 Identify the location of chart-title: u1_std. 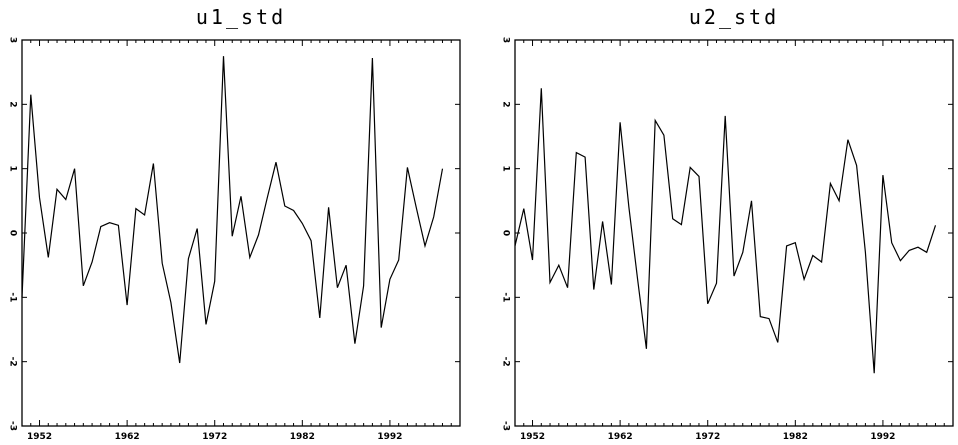
(241, 17).